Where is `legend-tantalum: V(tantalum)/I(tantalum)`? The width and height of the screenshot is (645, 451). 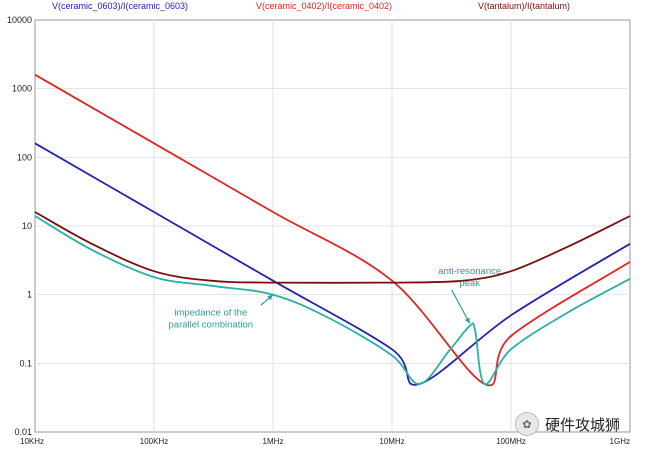
legend-tantalum: V(tantalum)/I(tantalum) is located at coordinates (524, 6).